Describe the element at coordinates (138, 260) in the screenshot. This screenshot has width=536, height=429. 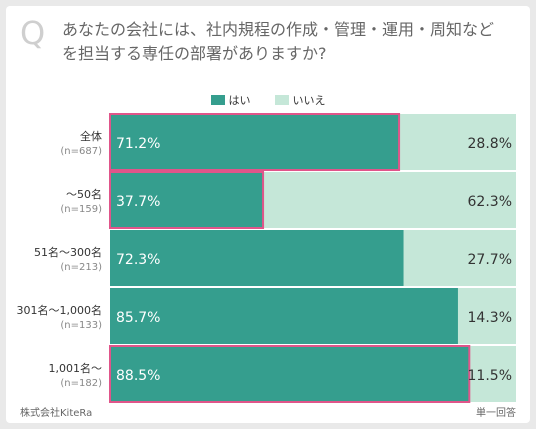
I see `value-label-yes-2: 72.3%` at that location.